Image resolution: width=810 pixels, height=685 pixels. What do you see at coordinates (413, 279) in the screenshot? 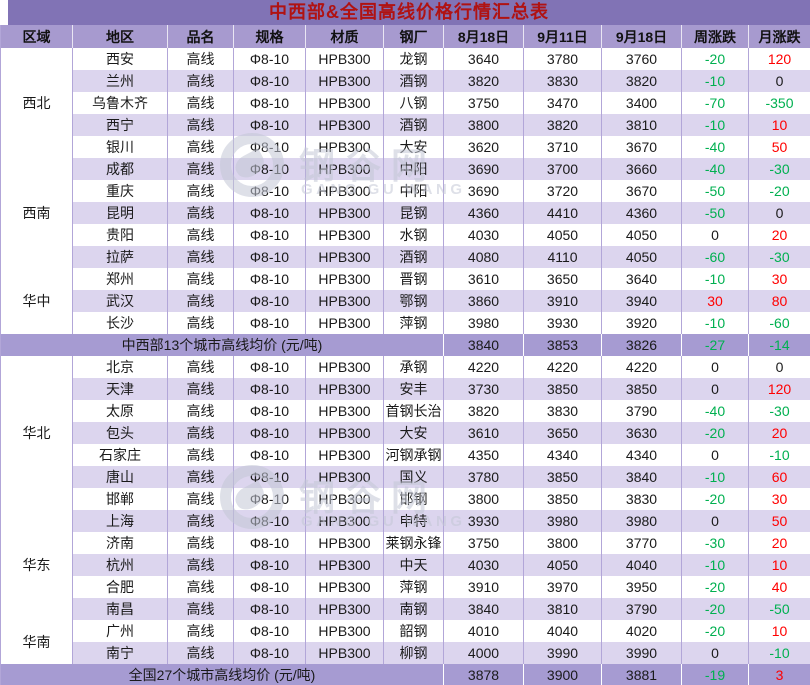
I see `mill-cell: 晋钢` at bounding box center [413, 279].